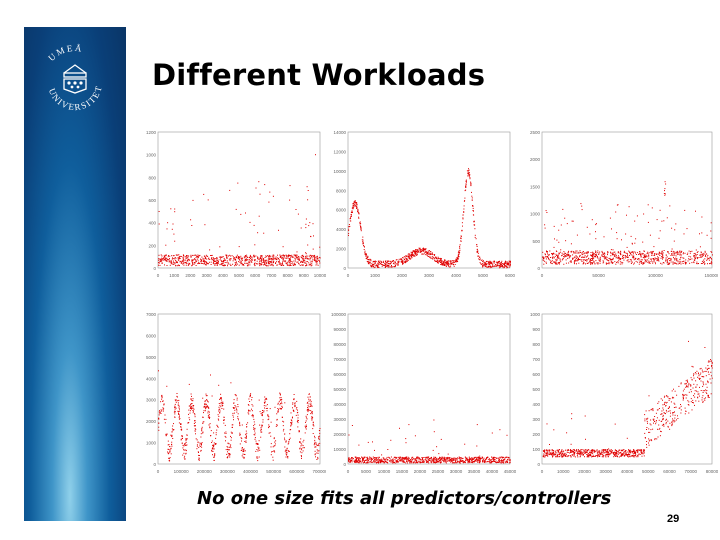 This screenshot has width=720, height=540. I want to click on y-tick-label: 2000, so click(341, 249).